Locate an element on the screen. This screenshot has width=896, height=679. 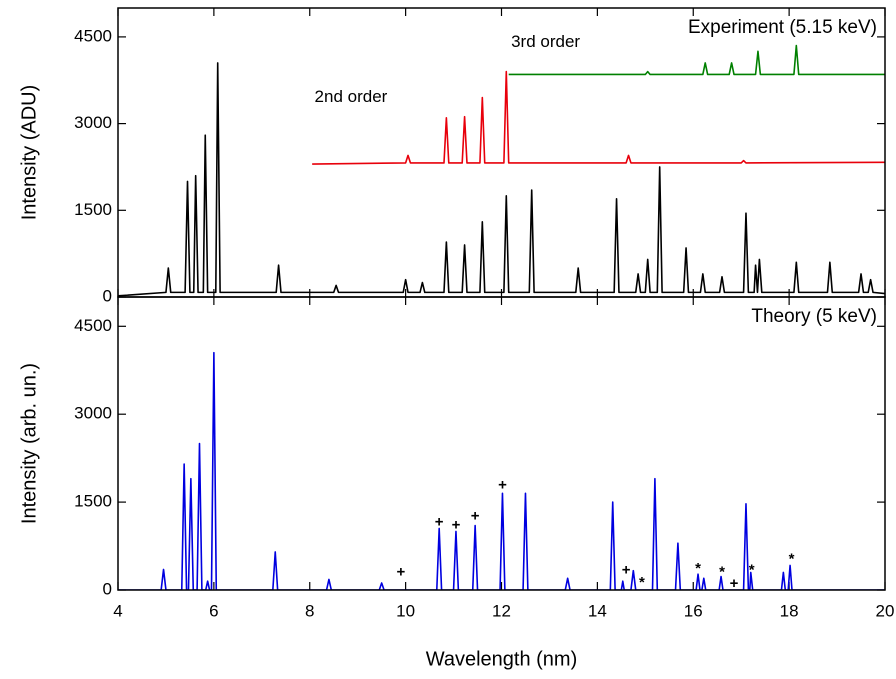
panel-title: Experiment (5.15 keV) is located at coordinates (782, 27).